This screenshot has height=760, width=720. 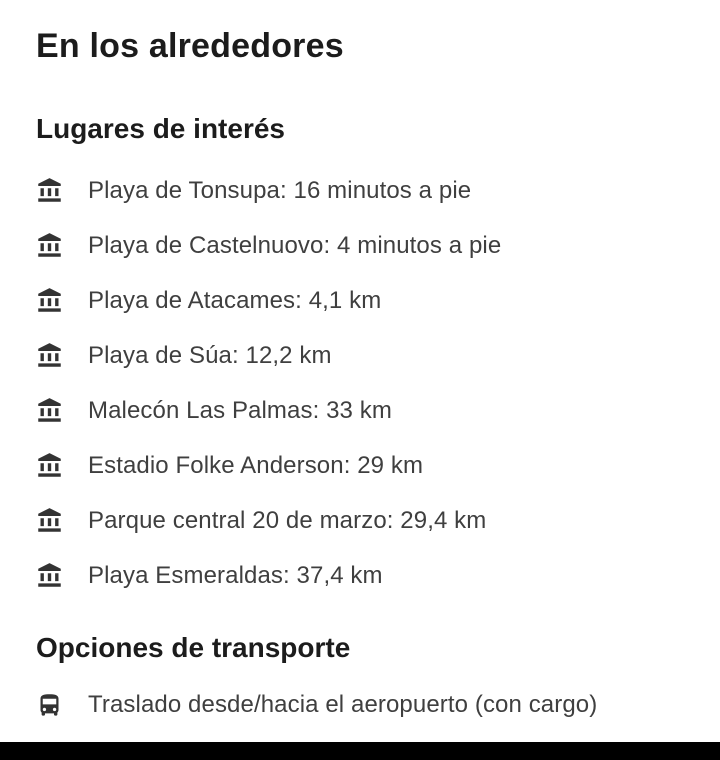 I want to click on poi-item-label: Playa de Atacames: 4,1 km, so click(x=235, y=300).